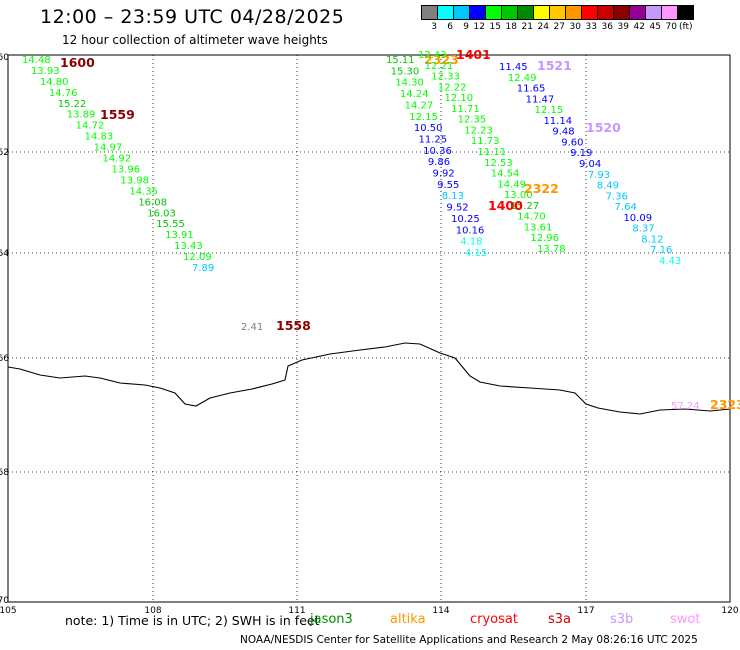  I want to click on lat-tick-label: 60, so click(4, 58).